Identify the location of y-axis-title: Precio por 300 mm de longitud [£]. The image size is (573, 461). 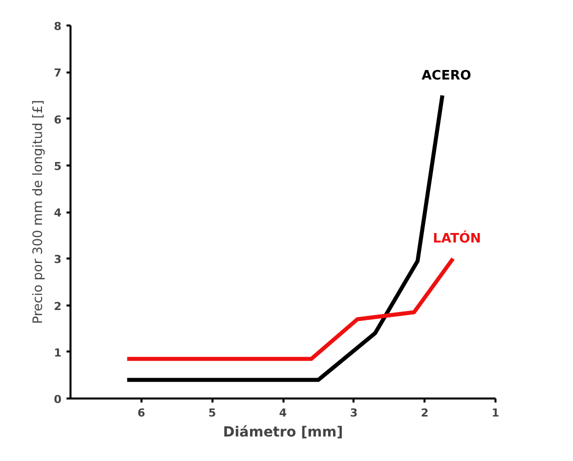
(38, 212).